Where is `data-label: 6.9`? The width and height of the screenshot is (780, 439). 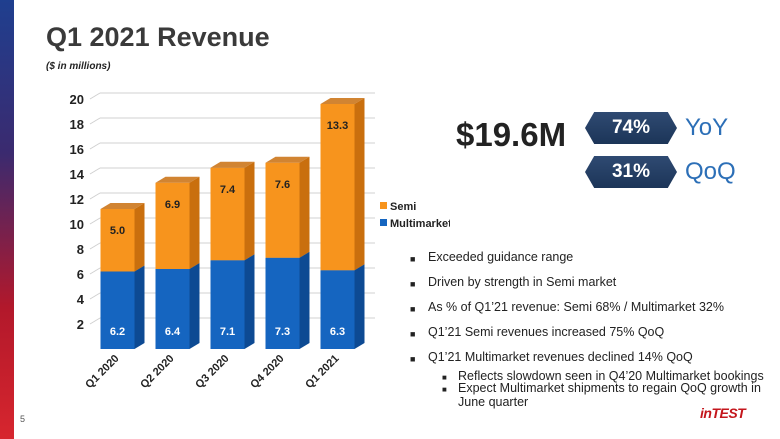 data-label: 6.9 is located at coordinates (172, 205).